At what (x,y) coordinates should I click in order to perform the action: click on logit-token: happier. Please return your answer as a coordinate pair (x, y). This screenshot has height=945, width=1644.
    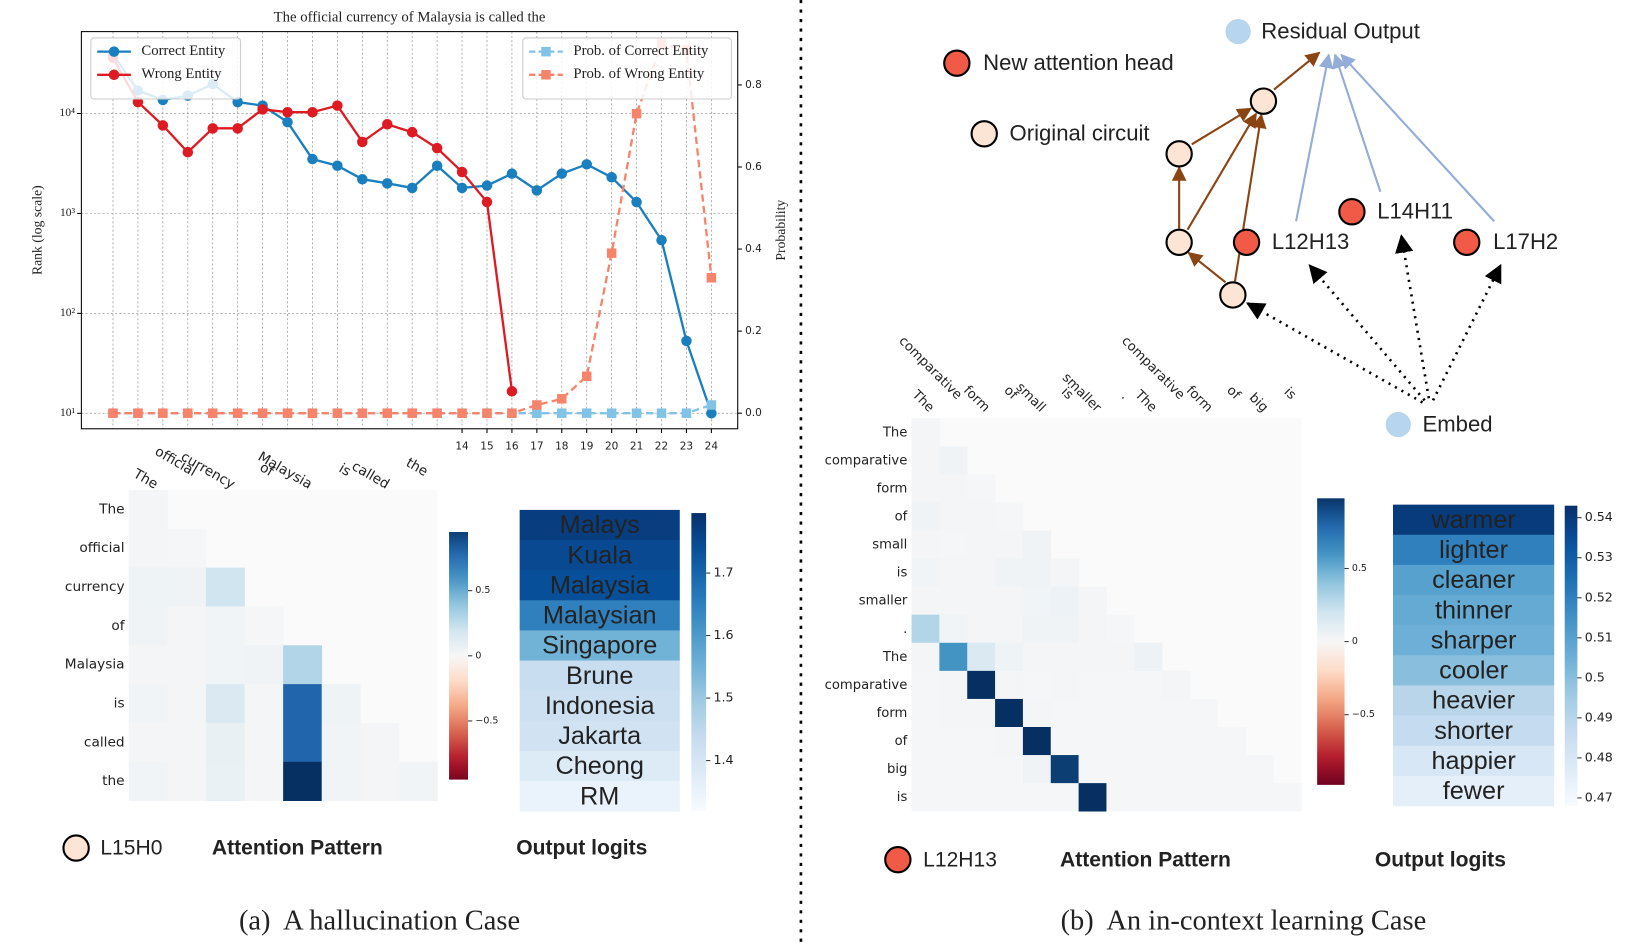
    Looking at the image, I should click on (1473, 761).